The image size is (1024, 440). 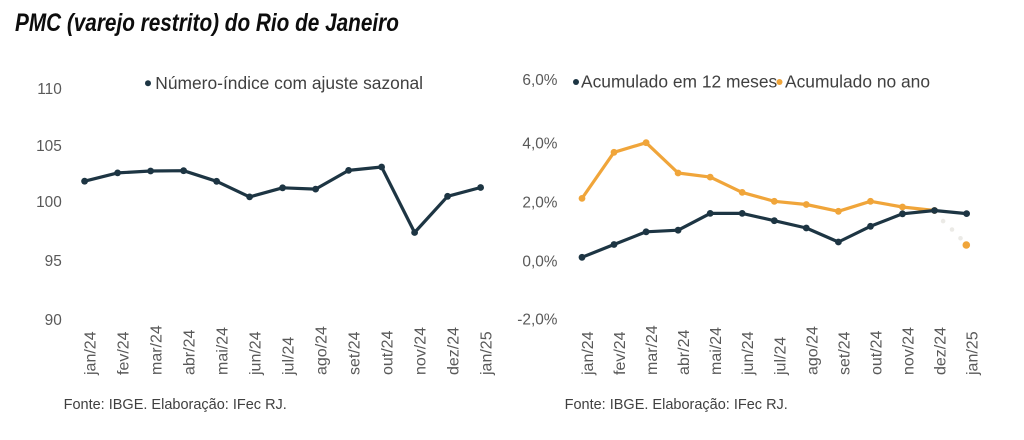 What do you see at coordinates (53, 261) in the screenshot?
I see `svg-text: 95` at bounding box center [53, 261].